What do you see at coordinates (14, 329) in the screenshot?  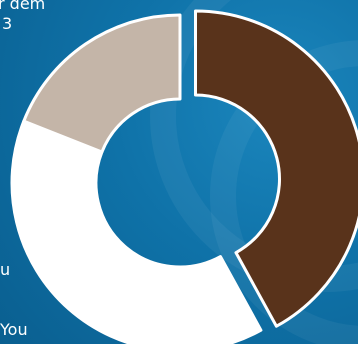 I see `text-fragment-bottom: You` at bounding box center [14, 329].